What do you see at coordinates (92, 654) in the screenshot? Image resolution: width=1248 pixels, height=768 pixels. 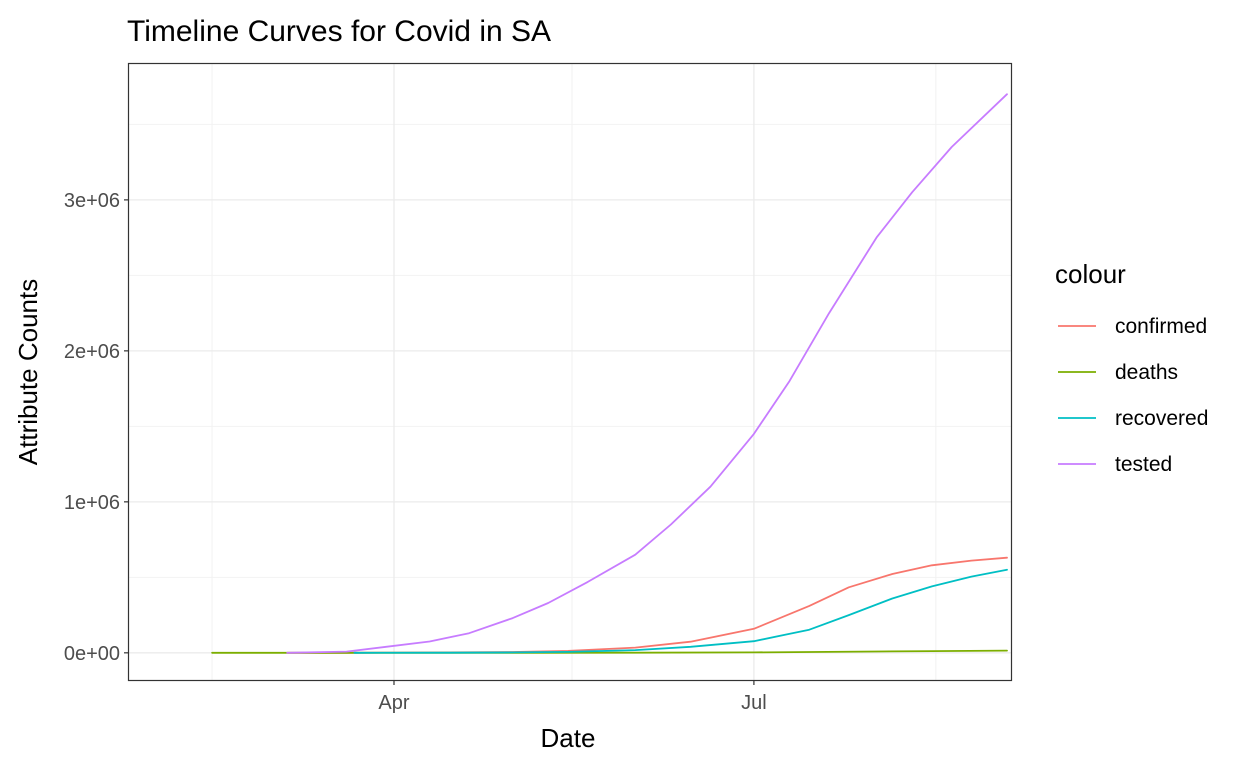 I see `y-tick-label: 0e+00` at bounding box center [92, 654].